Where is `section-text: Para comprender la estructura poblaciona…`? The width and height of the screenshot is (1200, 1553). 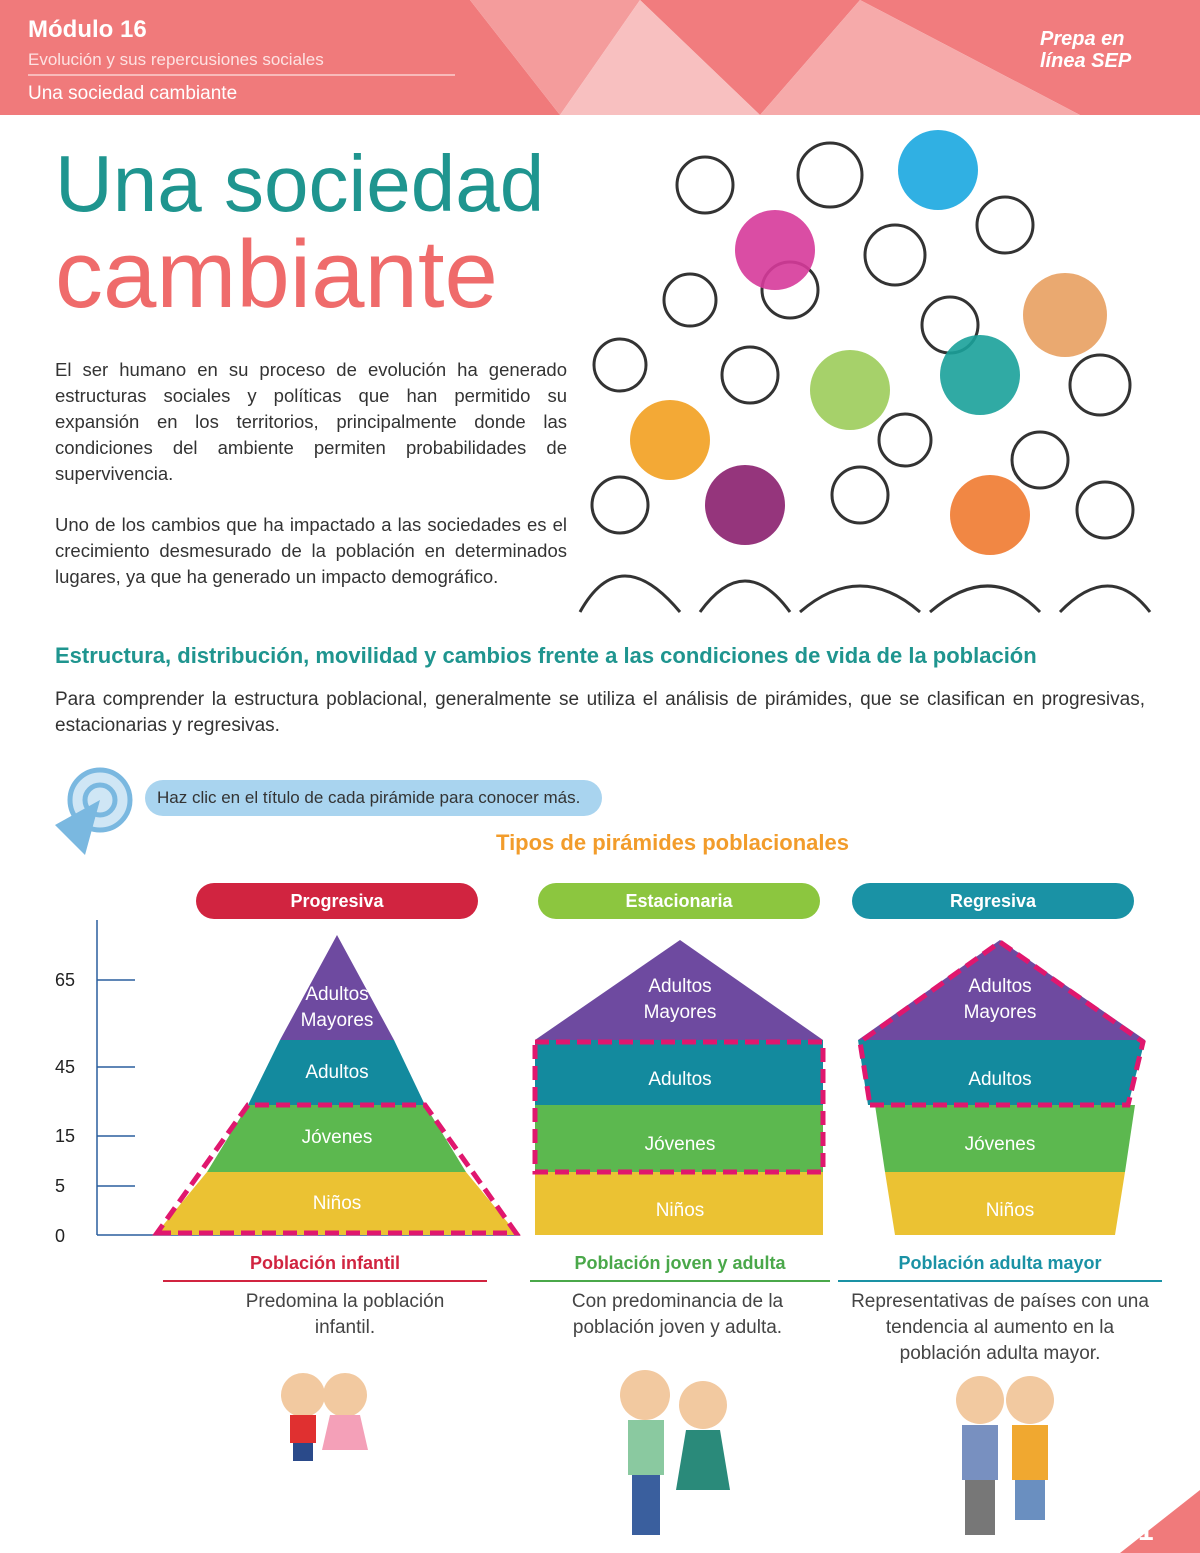
section-text: Para comprender la estructura poblaciona… is located at coordinates (600, 712).